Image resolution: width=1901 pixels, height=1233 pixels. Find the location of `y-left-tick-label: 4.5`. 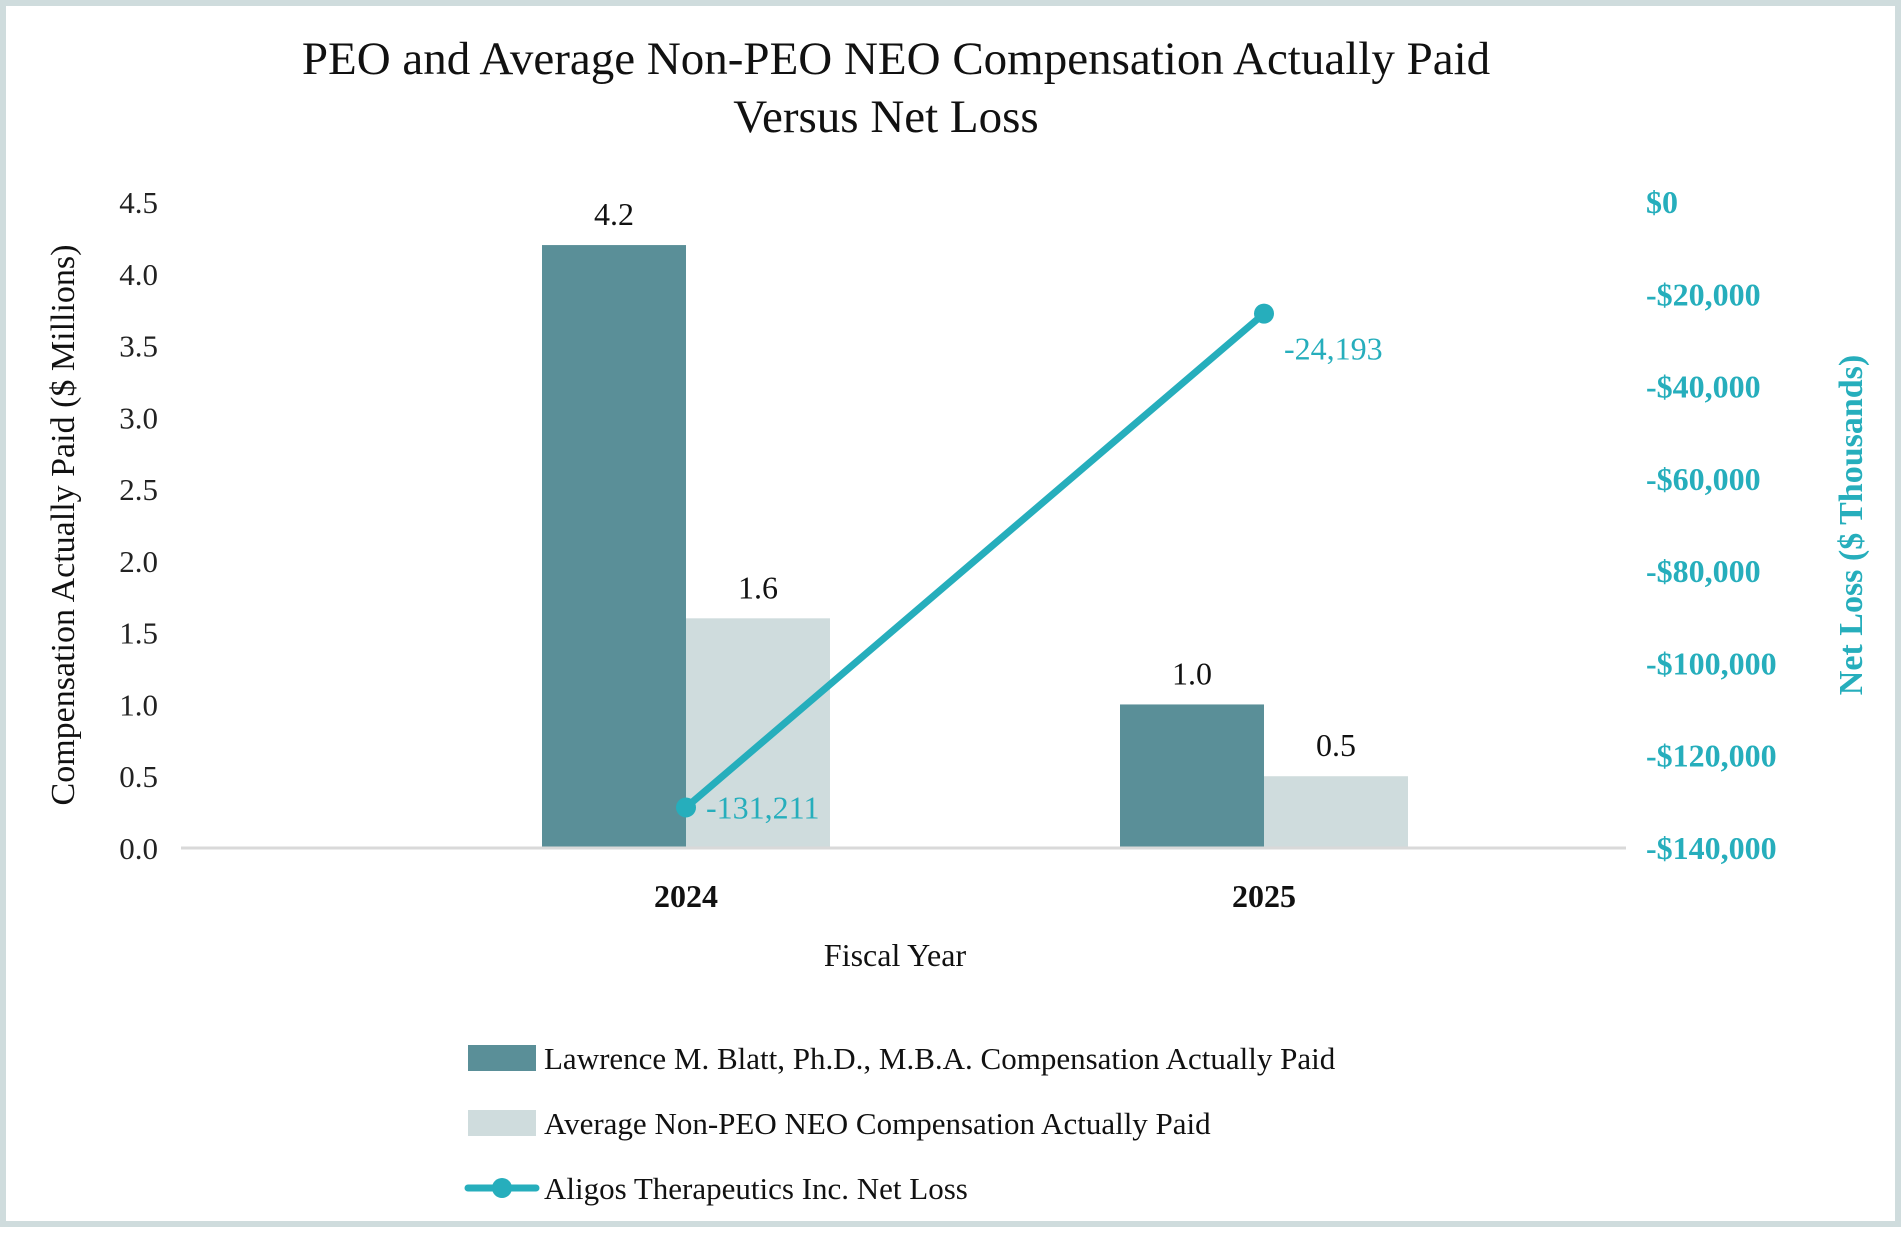

y-left-tick-label: 4.5 is located at coordinates (138, 202).